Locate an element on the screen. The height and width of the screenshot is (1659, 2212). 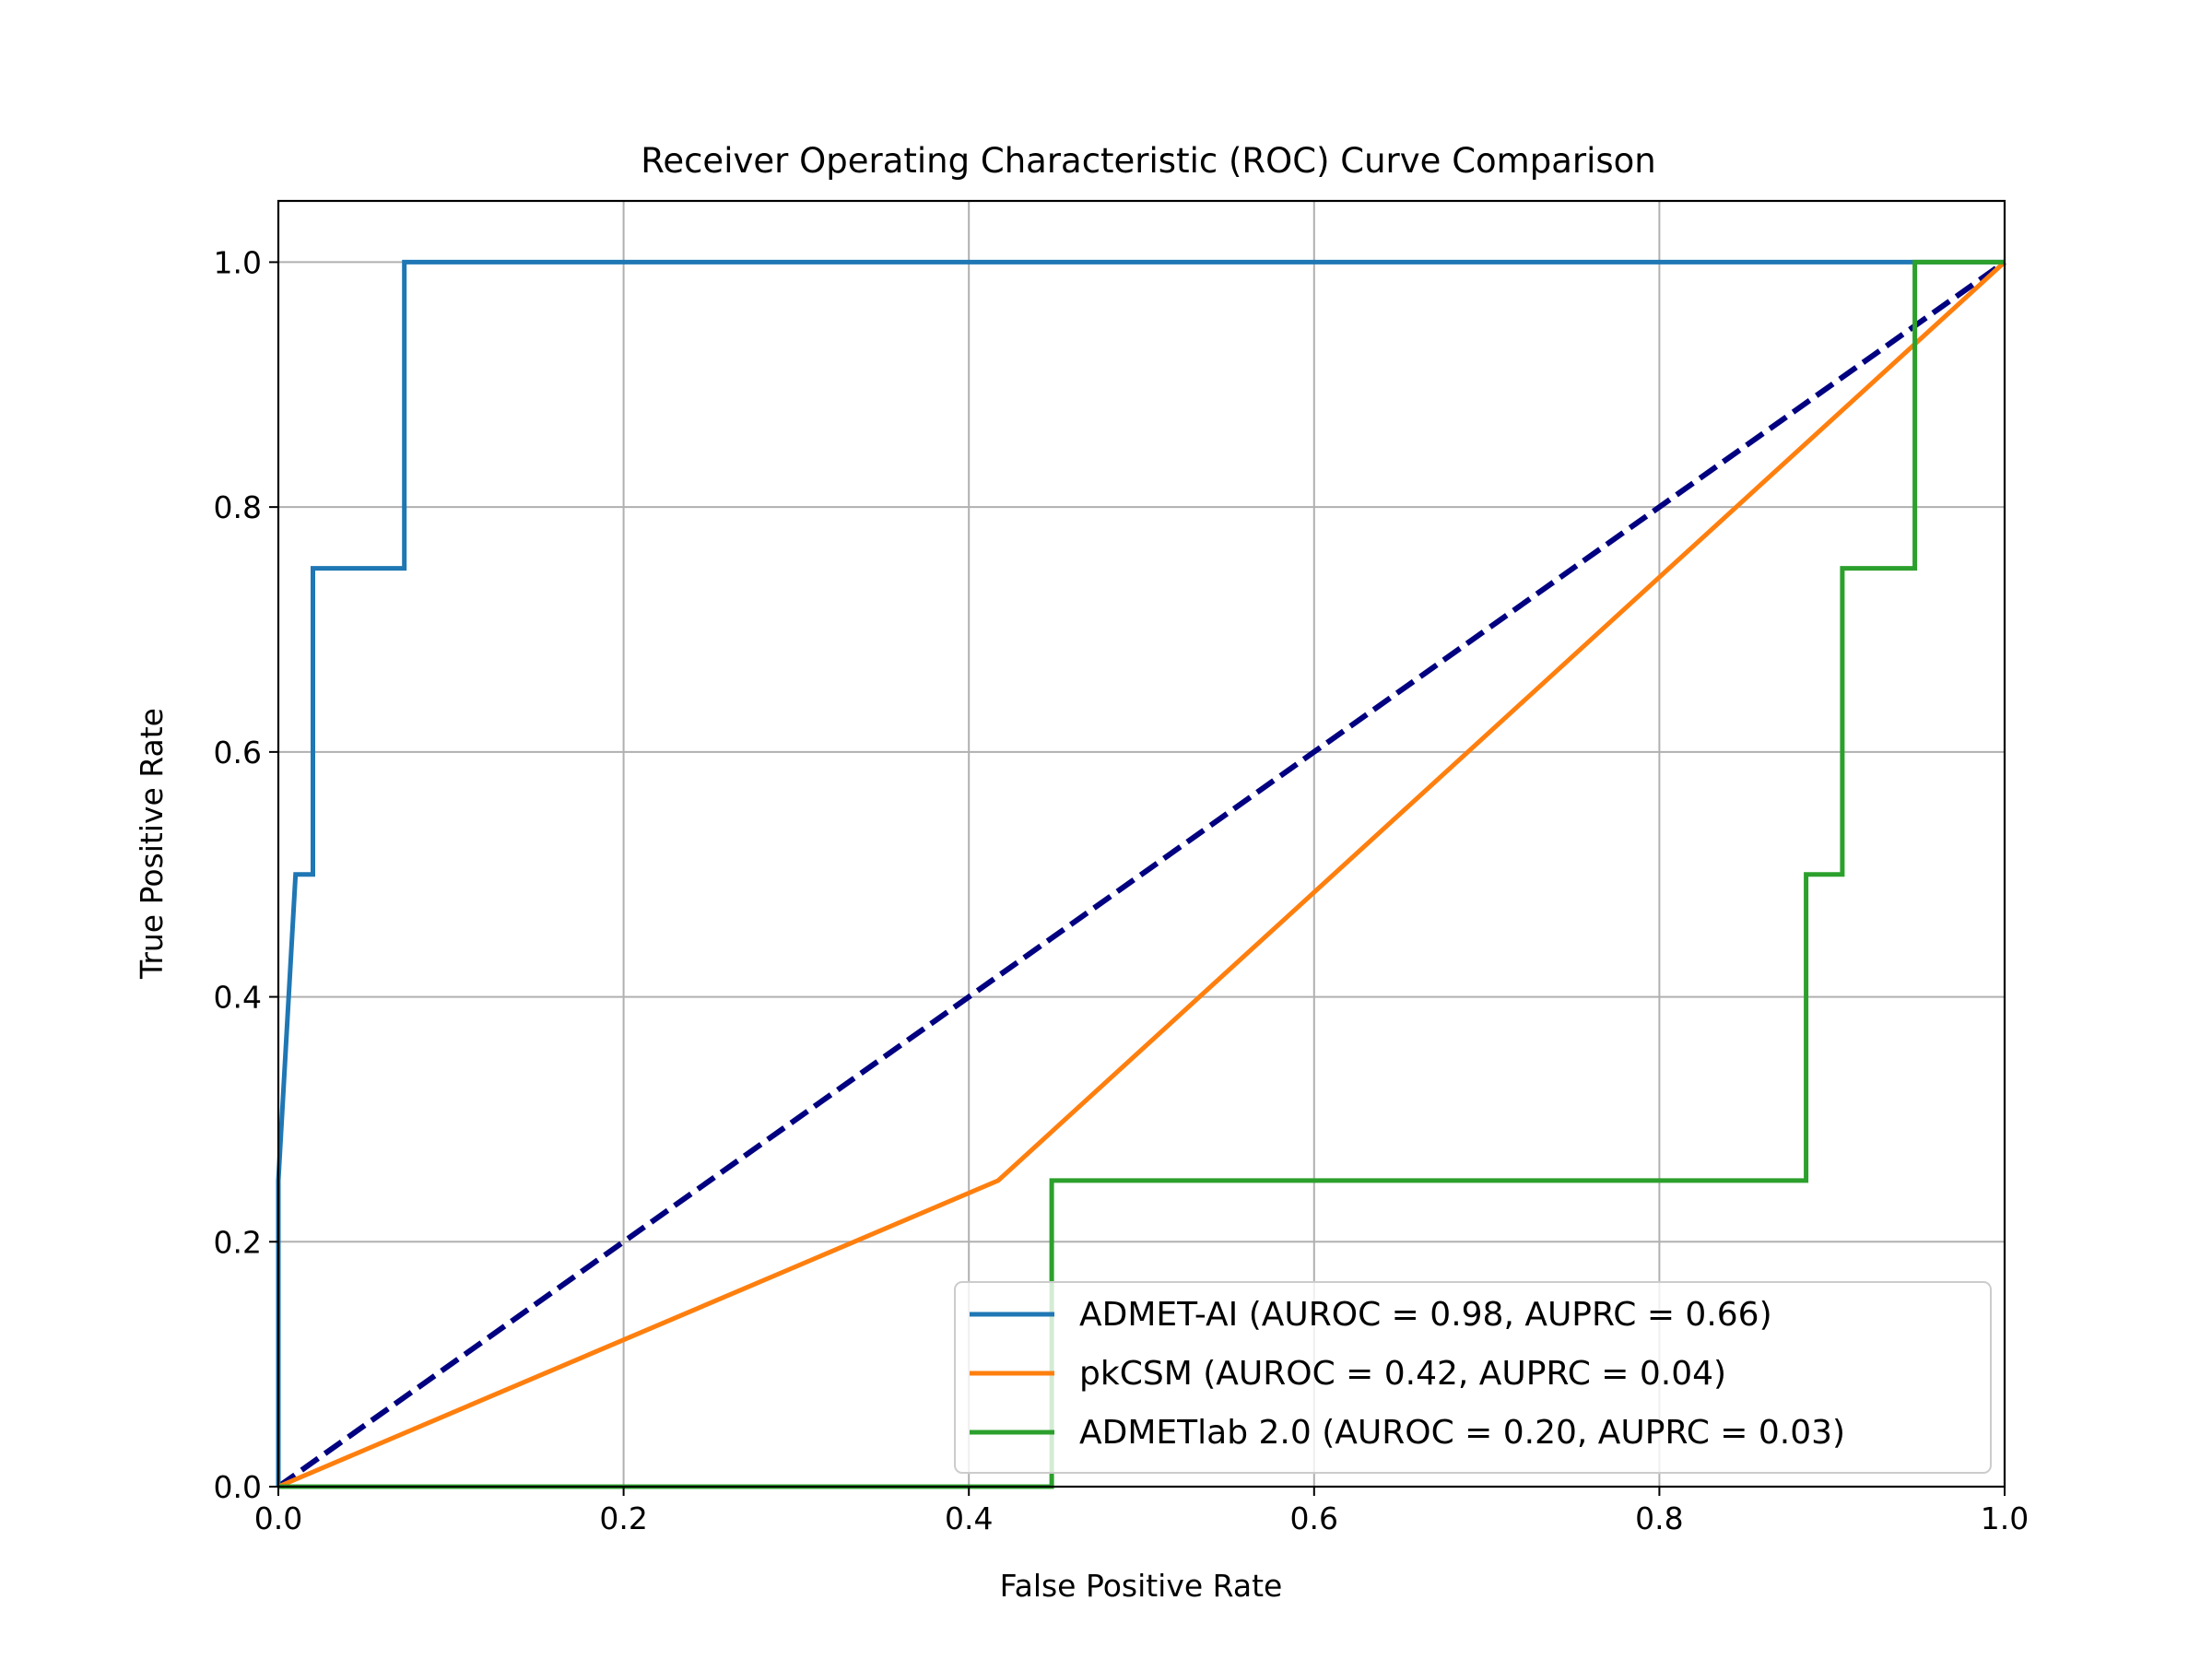
y-tick-label: 0.4 is located at coordinates (238, 998).